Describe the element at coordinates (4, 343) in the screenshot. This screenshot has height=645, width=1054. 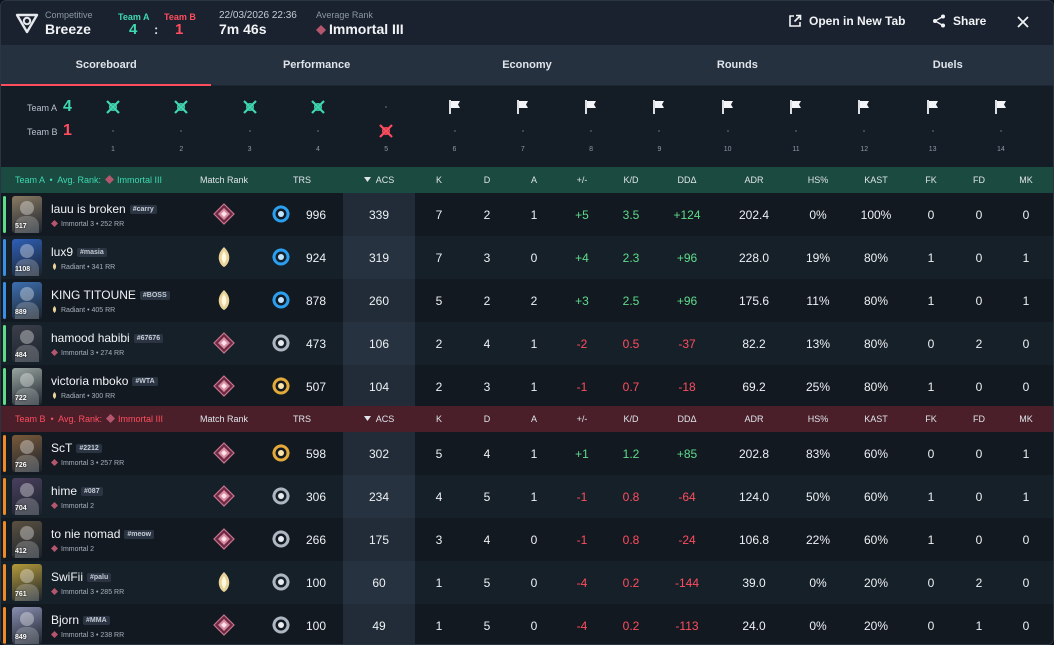
I see `player-color-stripe` at that location.